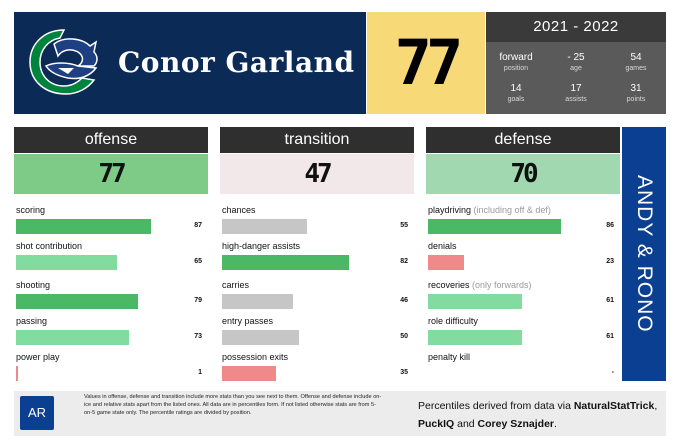  What do you see at coordinates (198, 225) in the screenshot?
I see `metric-value: 87` at bounding box center [198, 225].